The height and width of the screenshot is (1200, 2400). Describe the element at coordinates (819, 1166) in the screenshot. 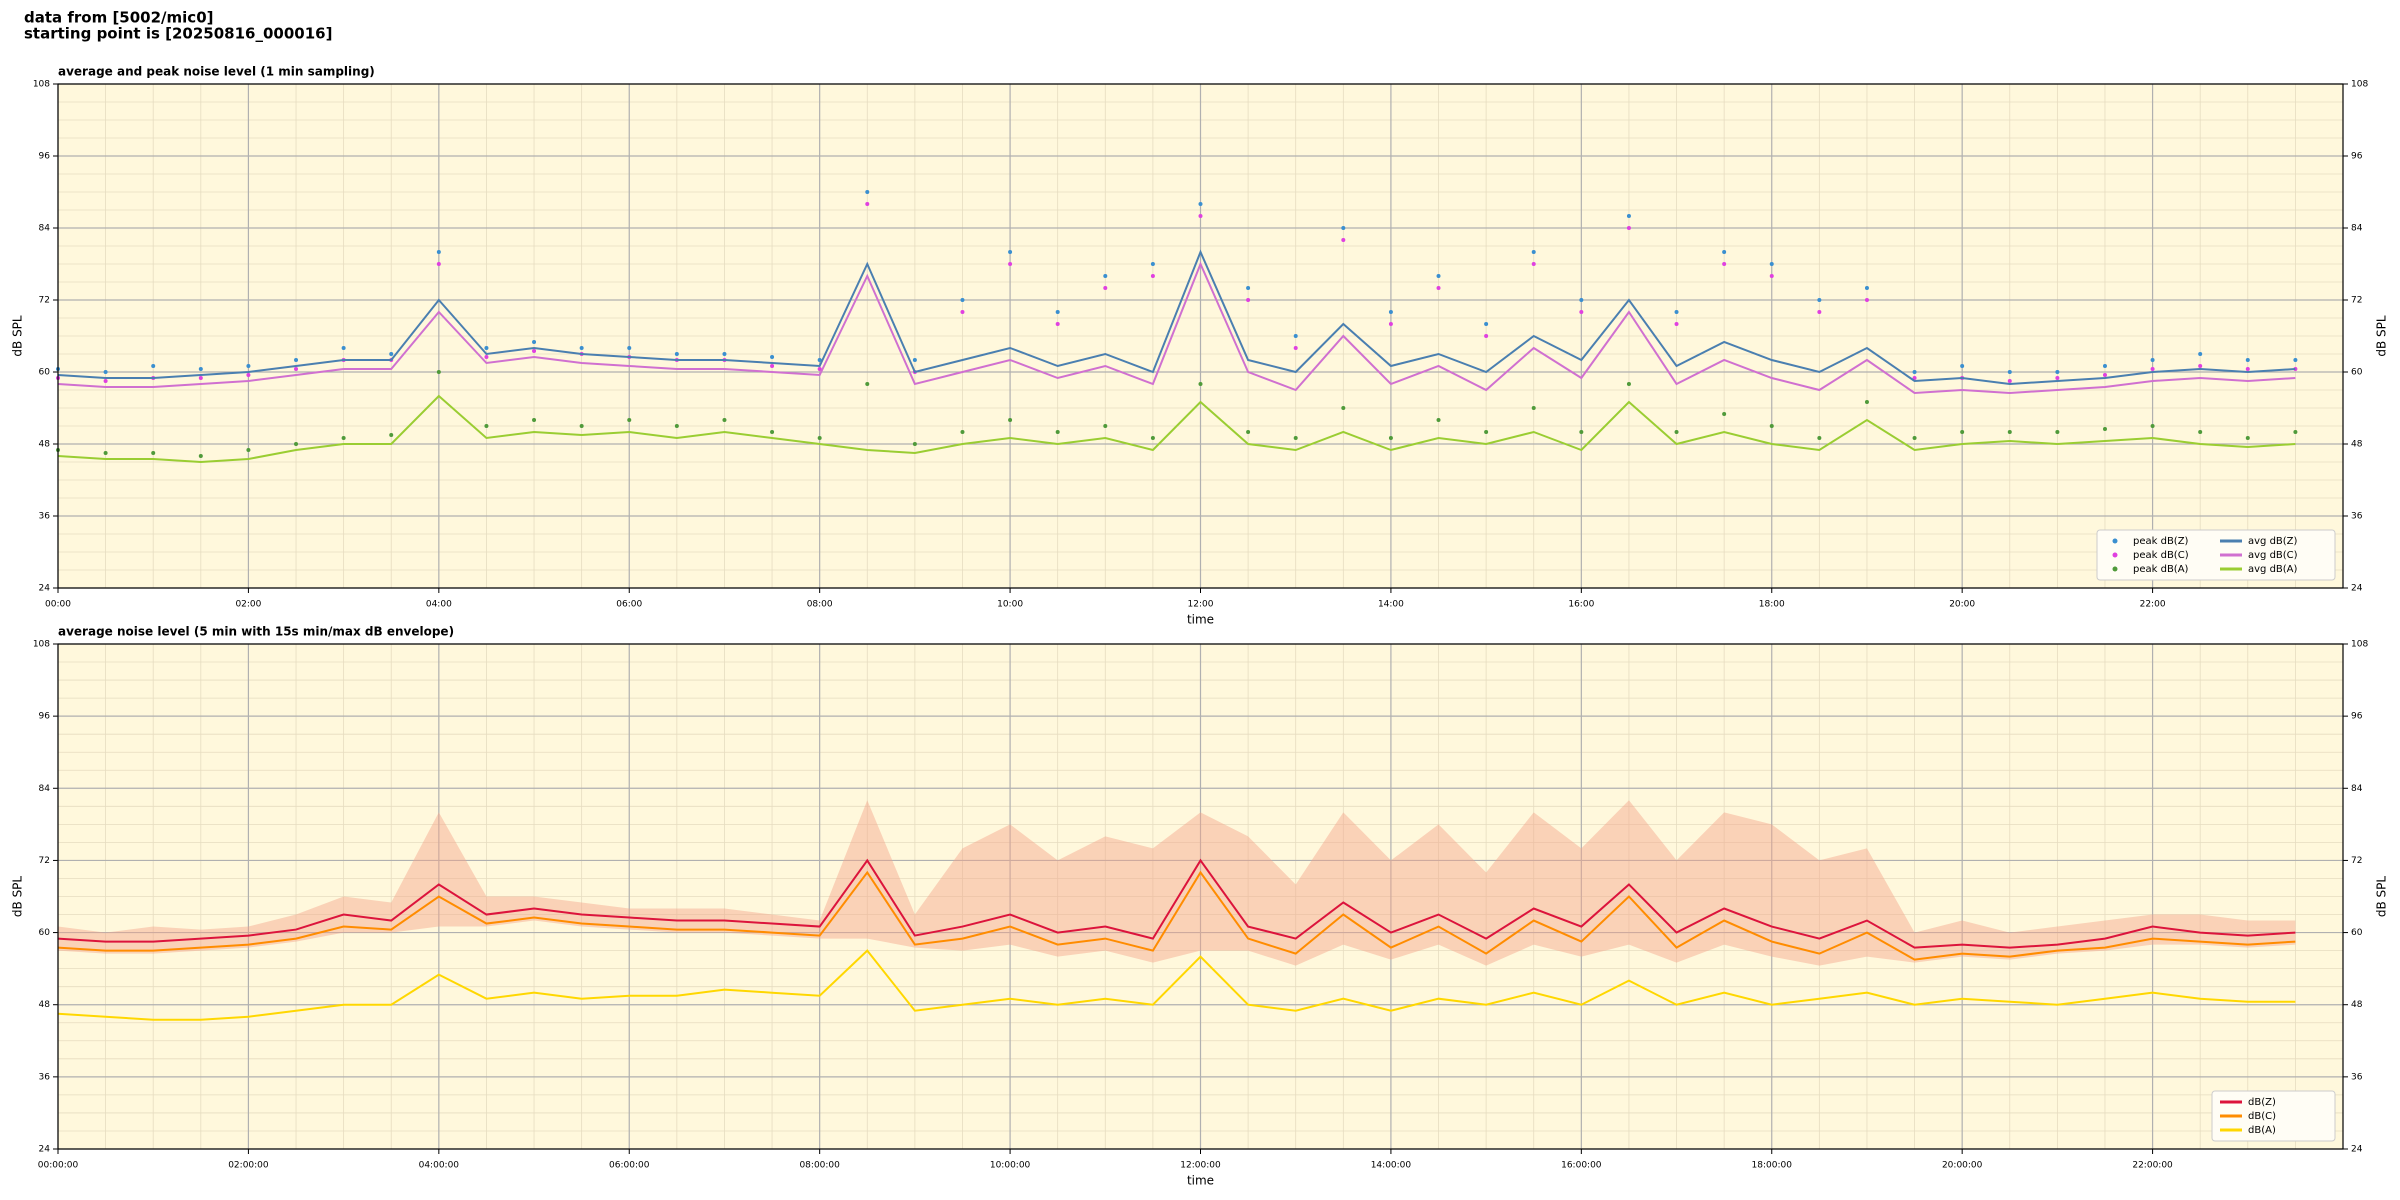

I see `x-tick-label: 08:00:00` at that location.